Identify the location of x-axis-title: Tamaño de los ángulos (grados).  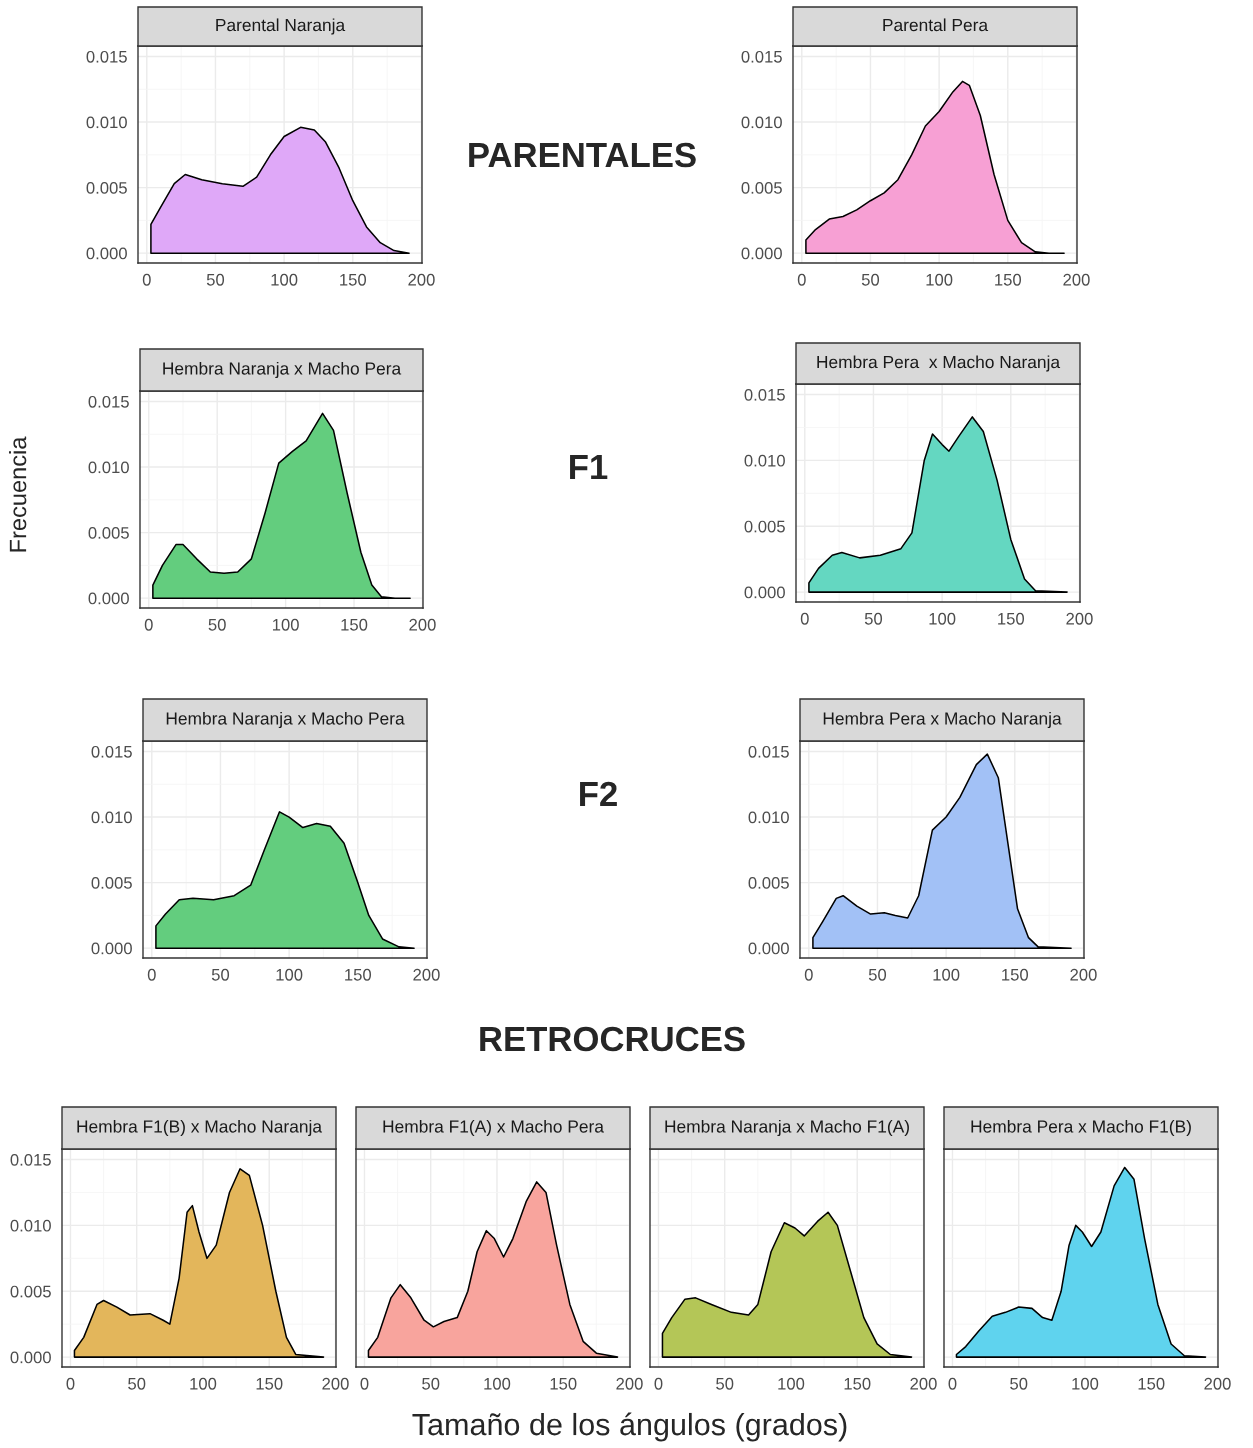
(629, 1427).